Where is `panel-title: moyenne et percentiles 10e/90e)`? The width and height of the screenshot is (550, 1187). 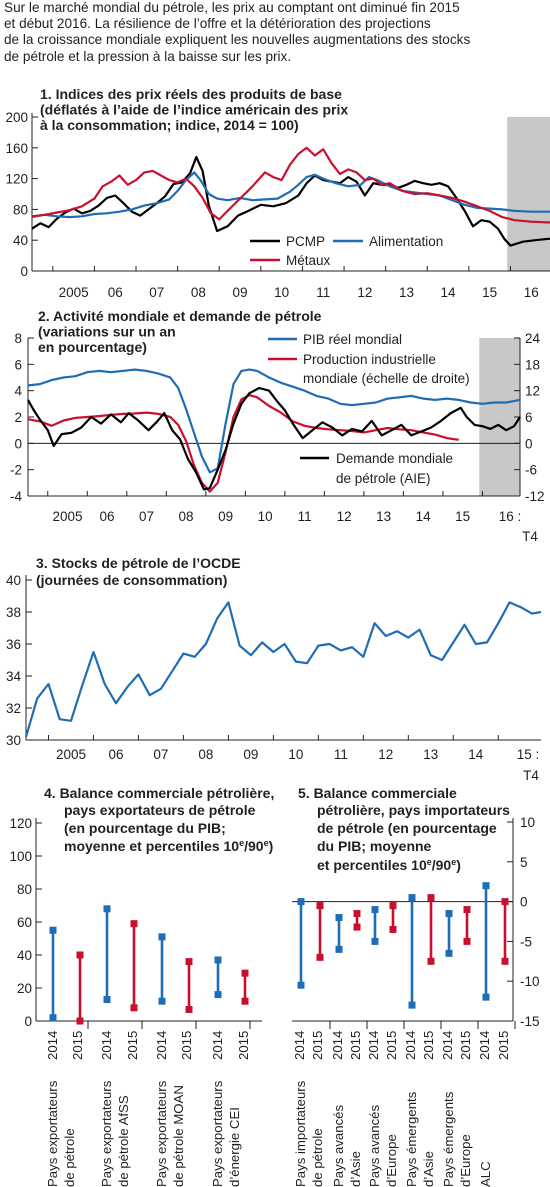 panel-title: moyenne et percentiles 10e/90e) is located at coordinates (168, 846).